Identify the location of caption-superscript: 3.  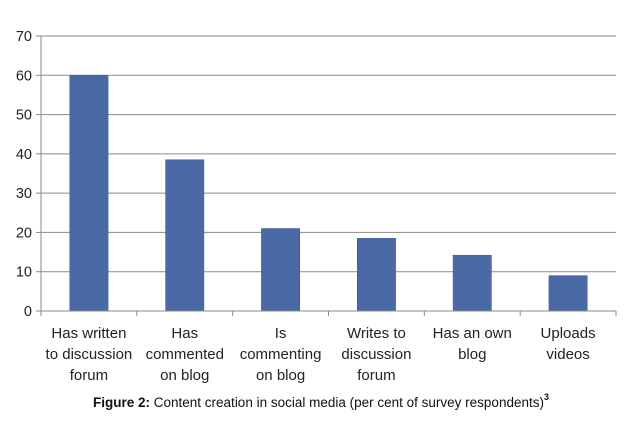
(546, 397).